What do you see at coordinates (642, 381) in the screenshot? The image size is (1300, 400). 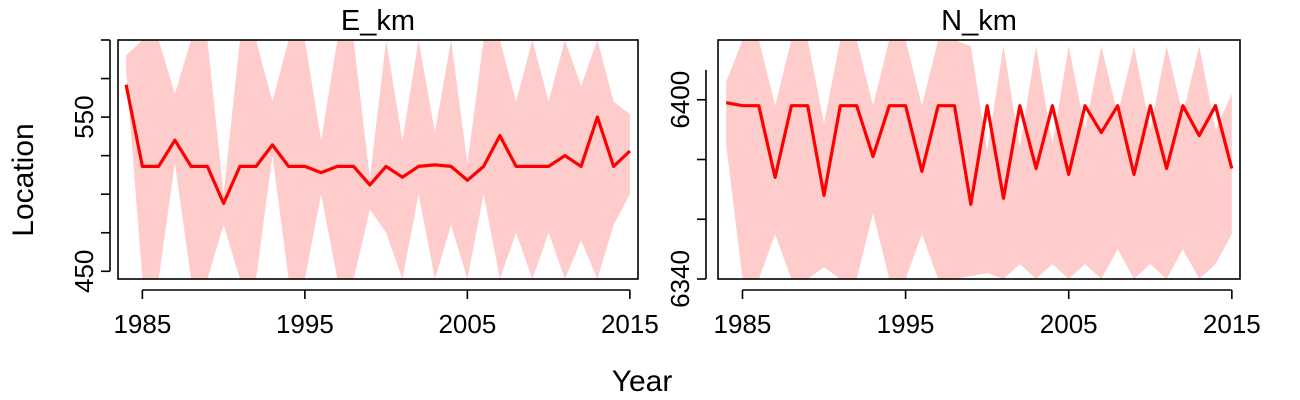 I see `x-axis-label: Year` at bounding box center [642, 381].